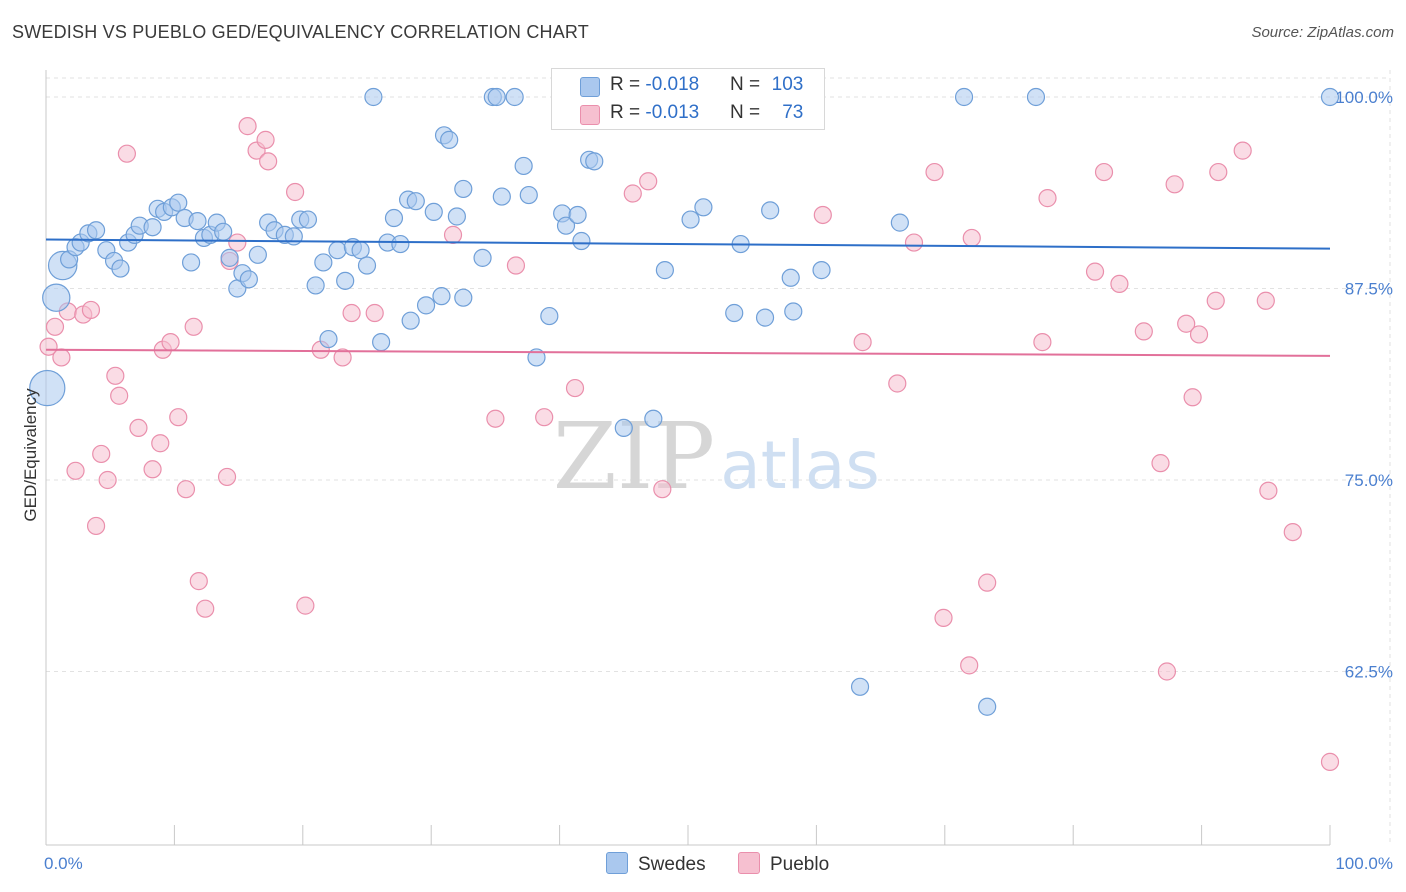 The height and width of the screenshot is (892, 1406). I want to click on bottom-legend-swatch-pueblo, so click(749, 863).